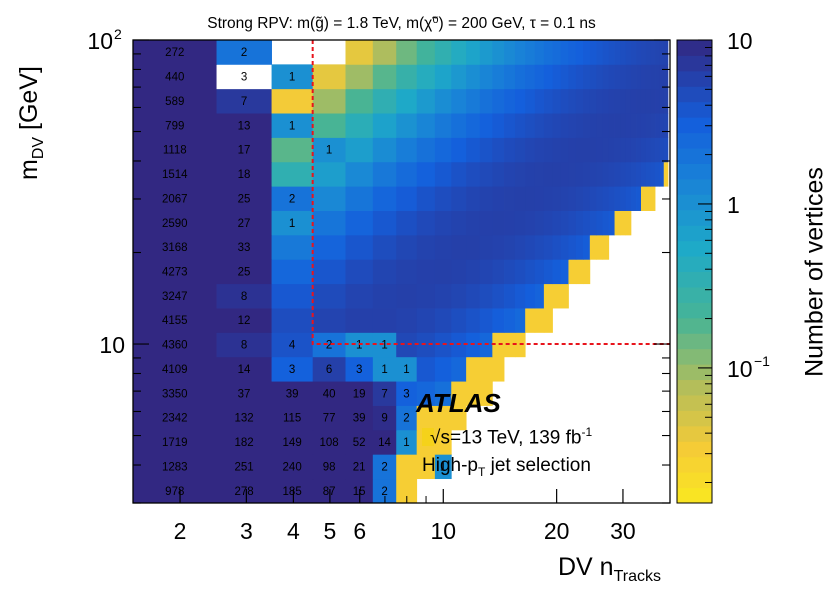  I want to click on selection-label: High-pT jet selection, so click(506, 467).